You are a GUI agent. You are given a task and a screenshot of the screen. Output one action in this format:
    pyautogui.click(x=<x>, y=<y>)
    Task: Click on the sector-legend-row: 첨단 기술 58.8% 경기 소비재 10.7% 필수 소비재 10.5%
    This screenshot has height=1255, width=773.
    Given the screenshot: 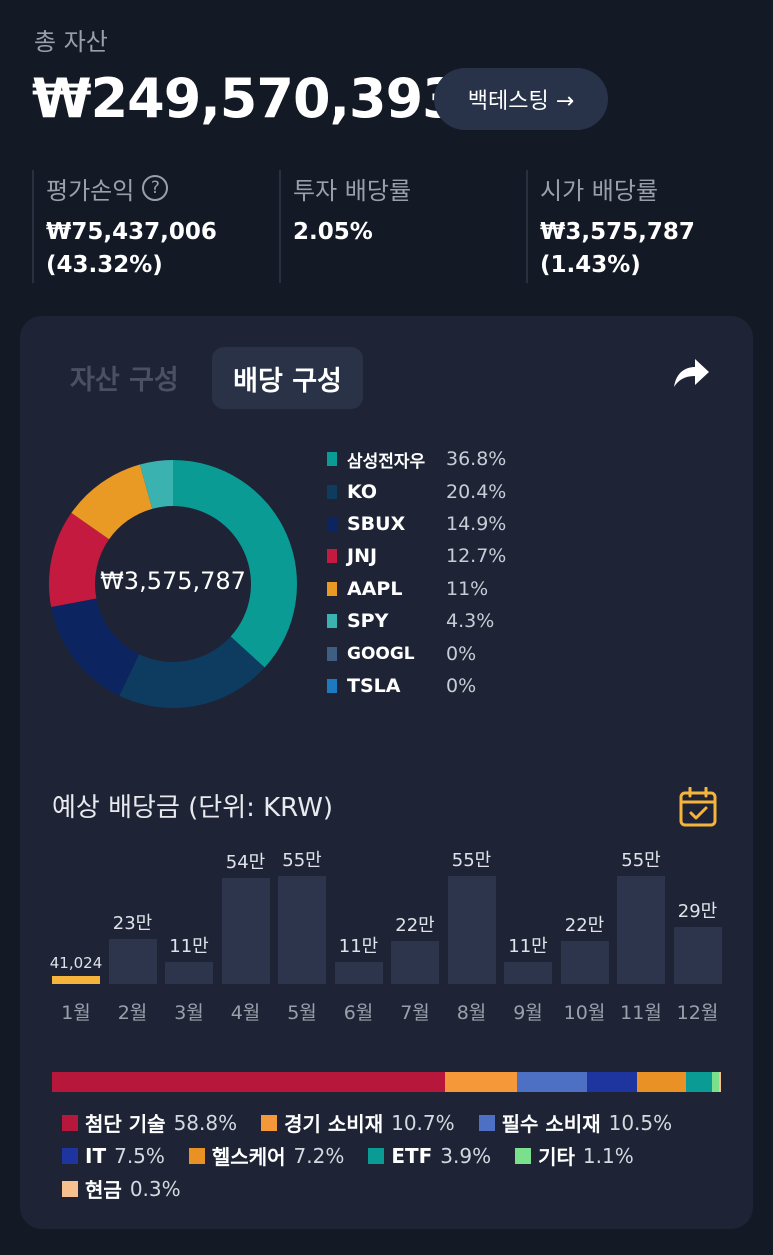 What is the action you would take?
    pyautogui.click(x=402, y=1122)
    